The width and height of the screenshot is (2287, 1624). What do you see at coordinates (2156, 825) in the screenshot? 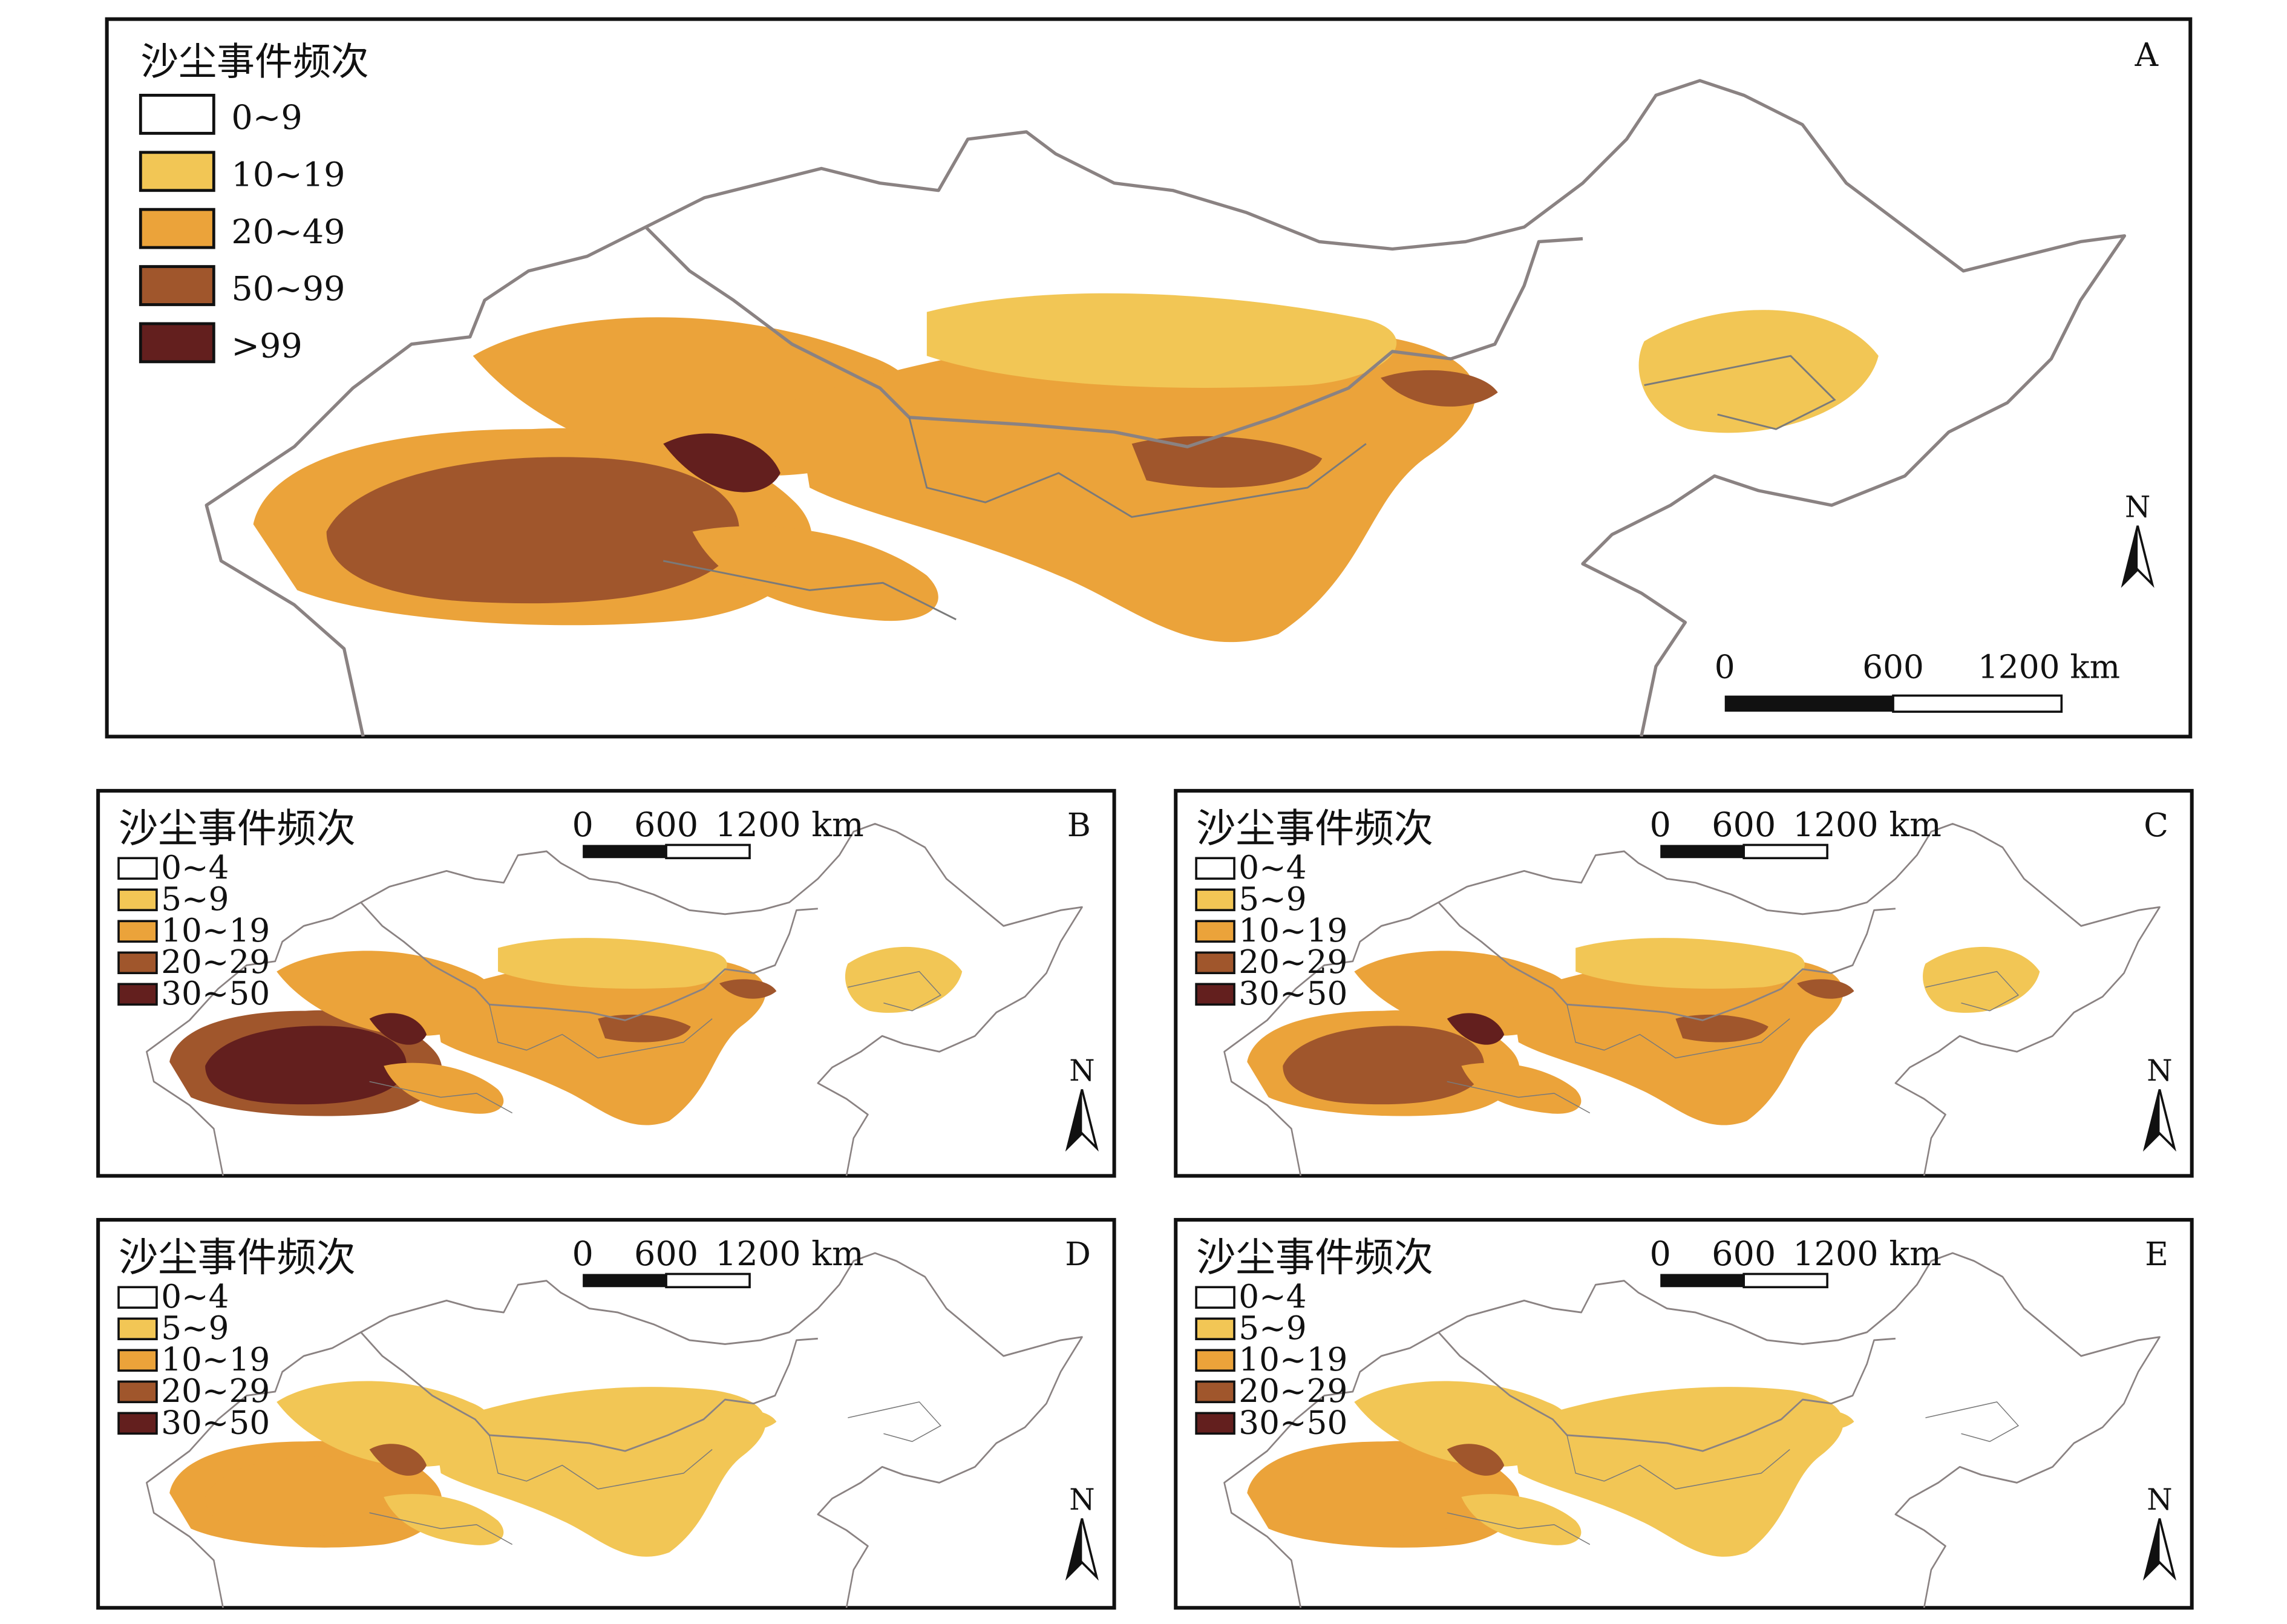
I see `panel-label: C` at bounding box center [2156, 825].